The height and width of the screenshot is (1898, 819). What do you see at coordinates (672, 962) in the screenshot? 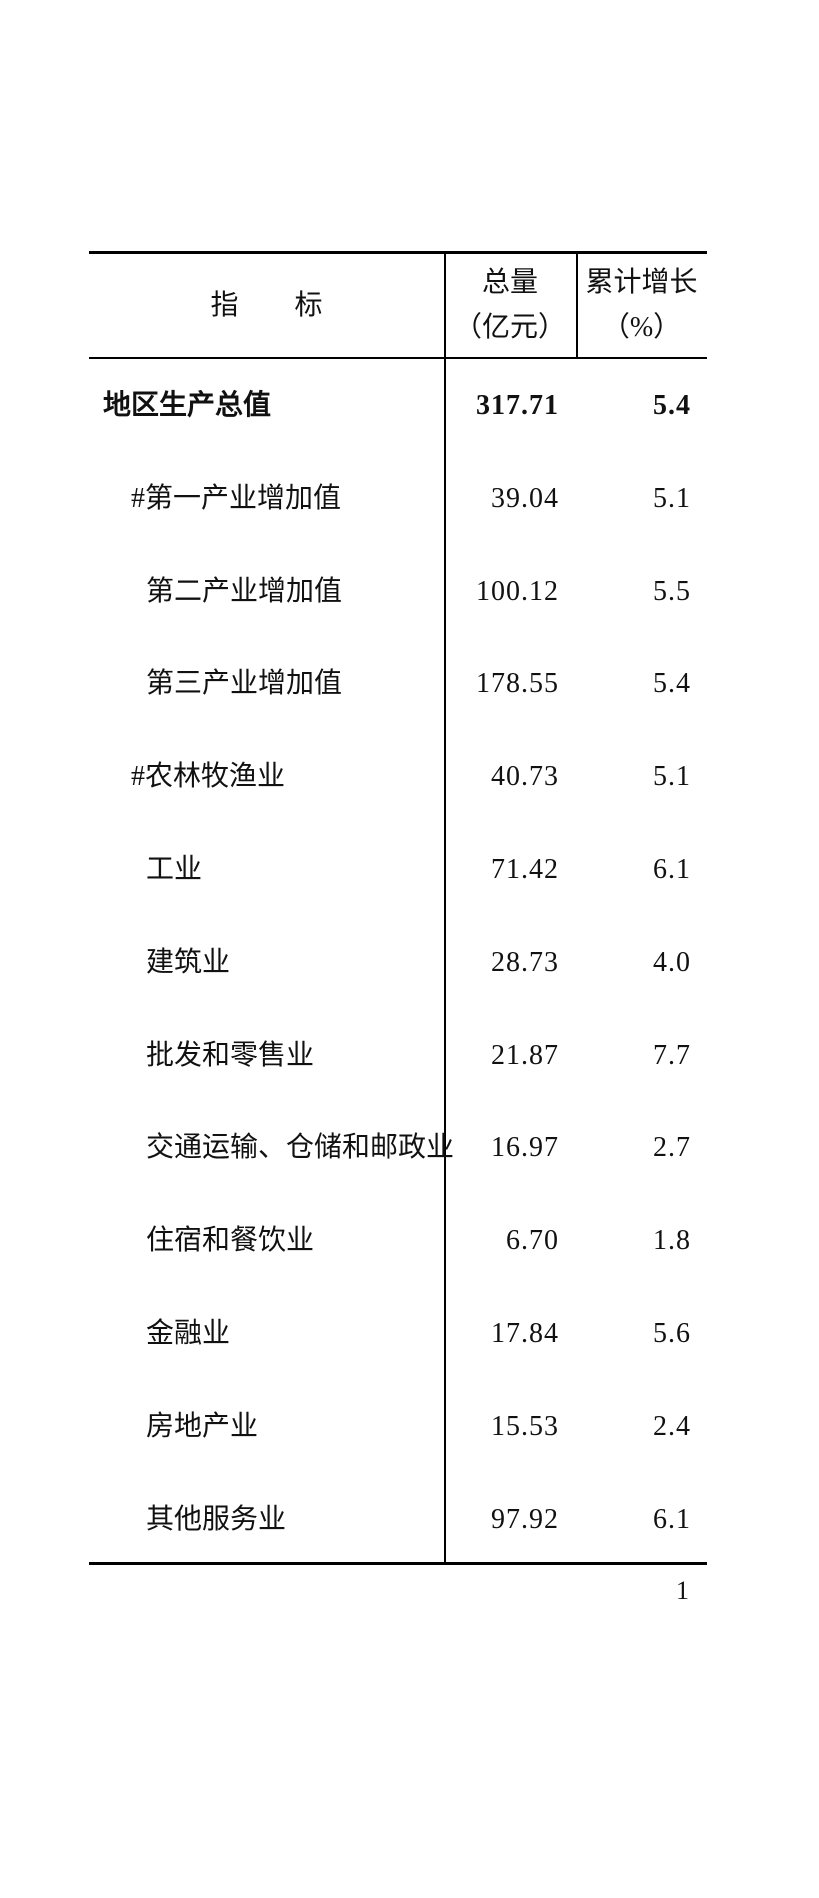
I see `row-growth: 4.0` at bounding box center [672, 962].